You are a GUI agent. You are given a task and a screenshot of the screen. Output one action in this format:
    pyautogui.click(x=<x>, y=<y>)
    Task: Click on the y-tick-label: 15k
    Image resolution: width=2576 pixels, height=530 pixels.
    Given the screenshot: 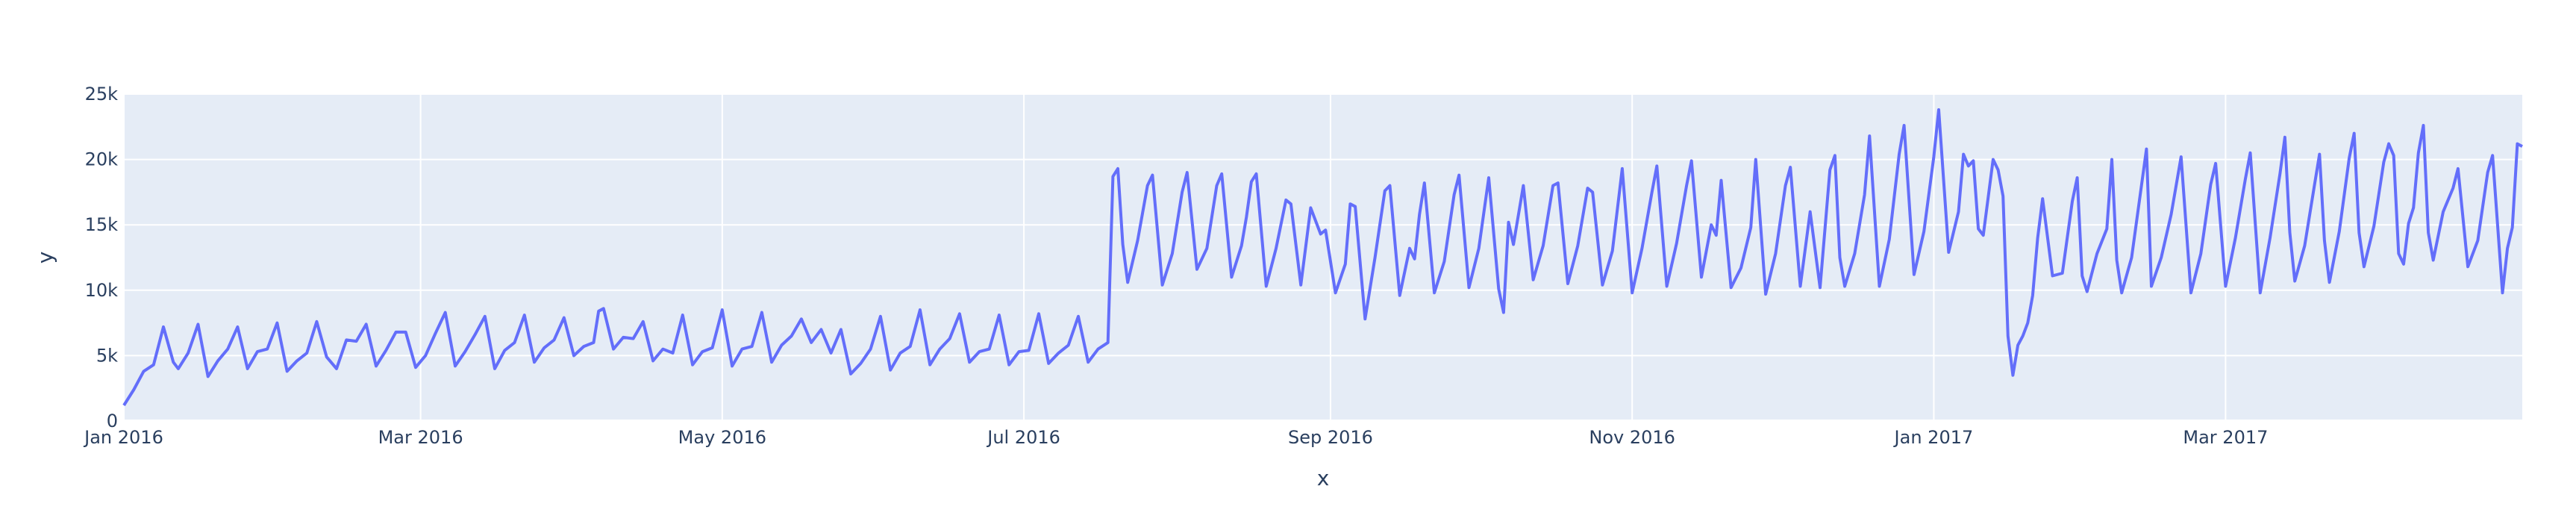 What is the action you would take?
    pyautogui.click(x=102, y=224)
    